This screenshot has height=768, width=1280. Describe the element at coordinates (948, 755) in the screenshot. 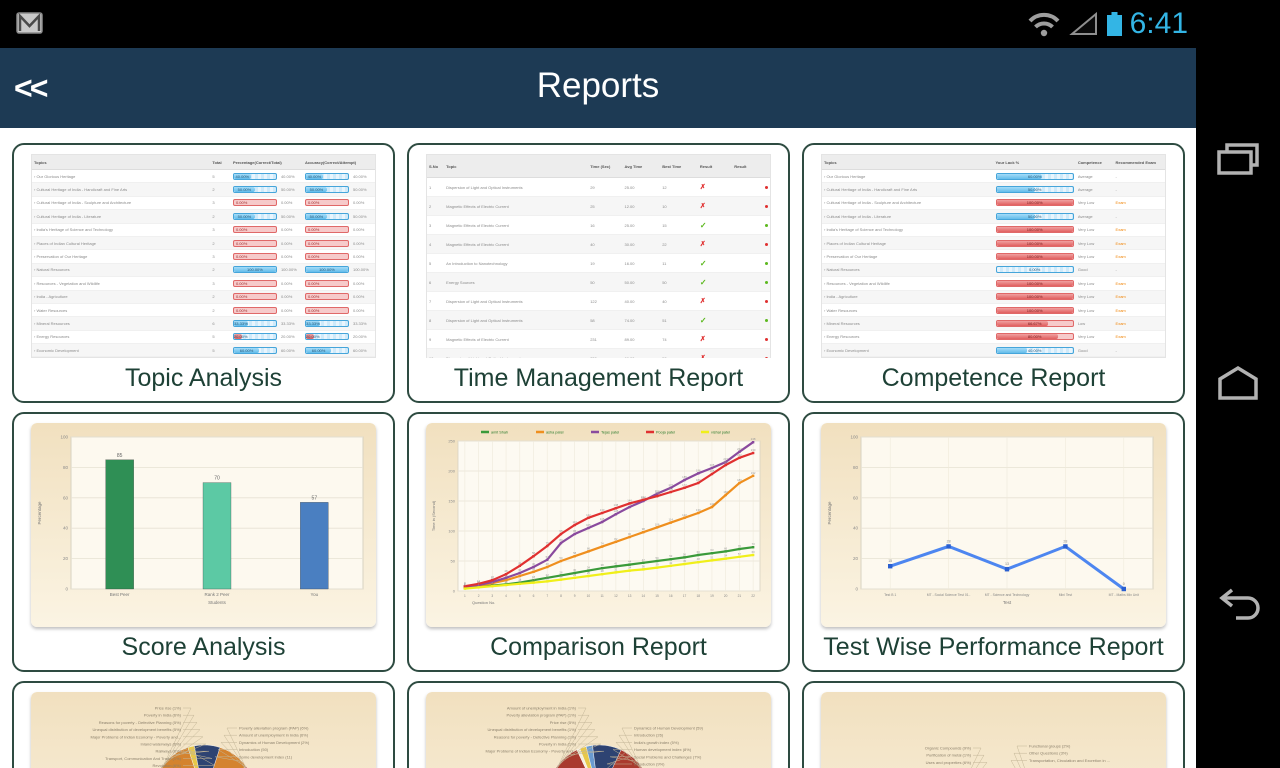

I see `svg-text: Purification of metal (1%)` at that location.